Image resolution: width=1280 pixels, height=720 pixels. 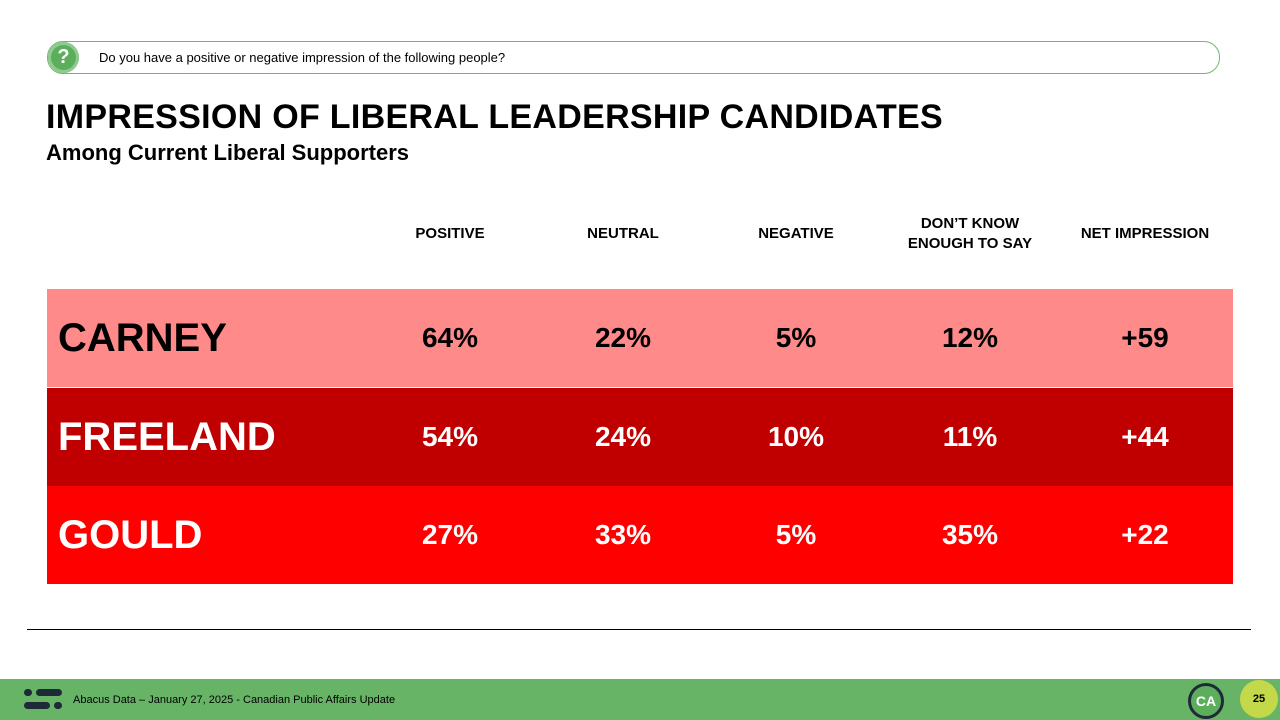 What do you see at coordinates (1145, 337) in the screenshot?
I see `cell: +59` at bounding box center [1145, 337].